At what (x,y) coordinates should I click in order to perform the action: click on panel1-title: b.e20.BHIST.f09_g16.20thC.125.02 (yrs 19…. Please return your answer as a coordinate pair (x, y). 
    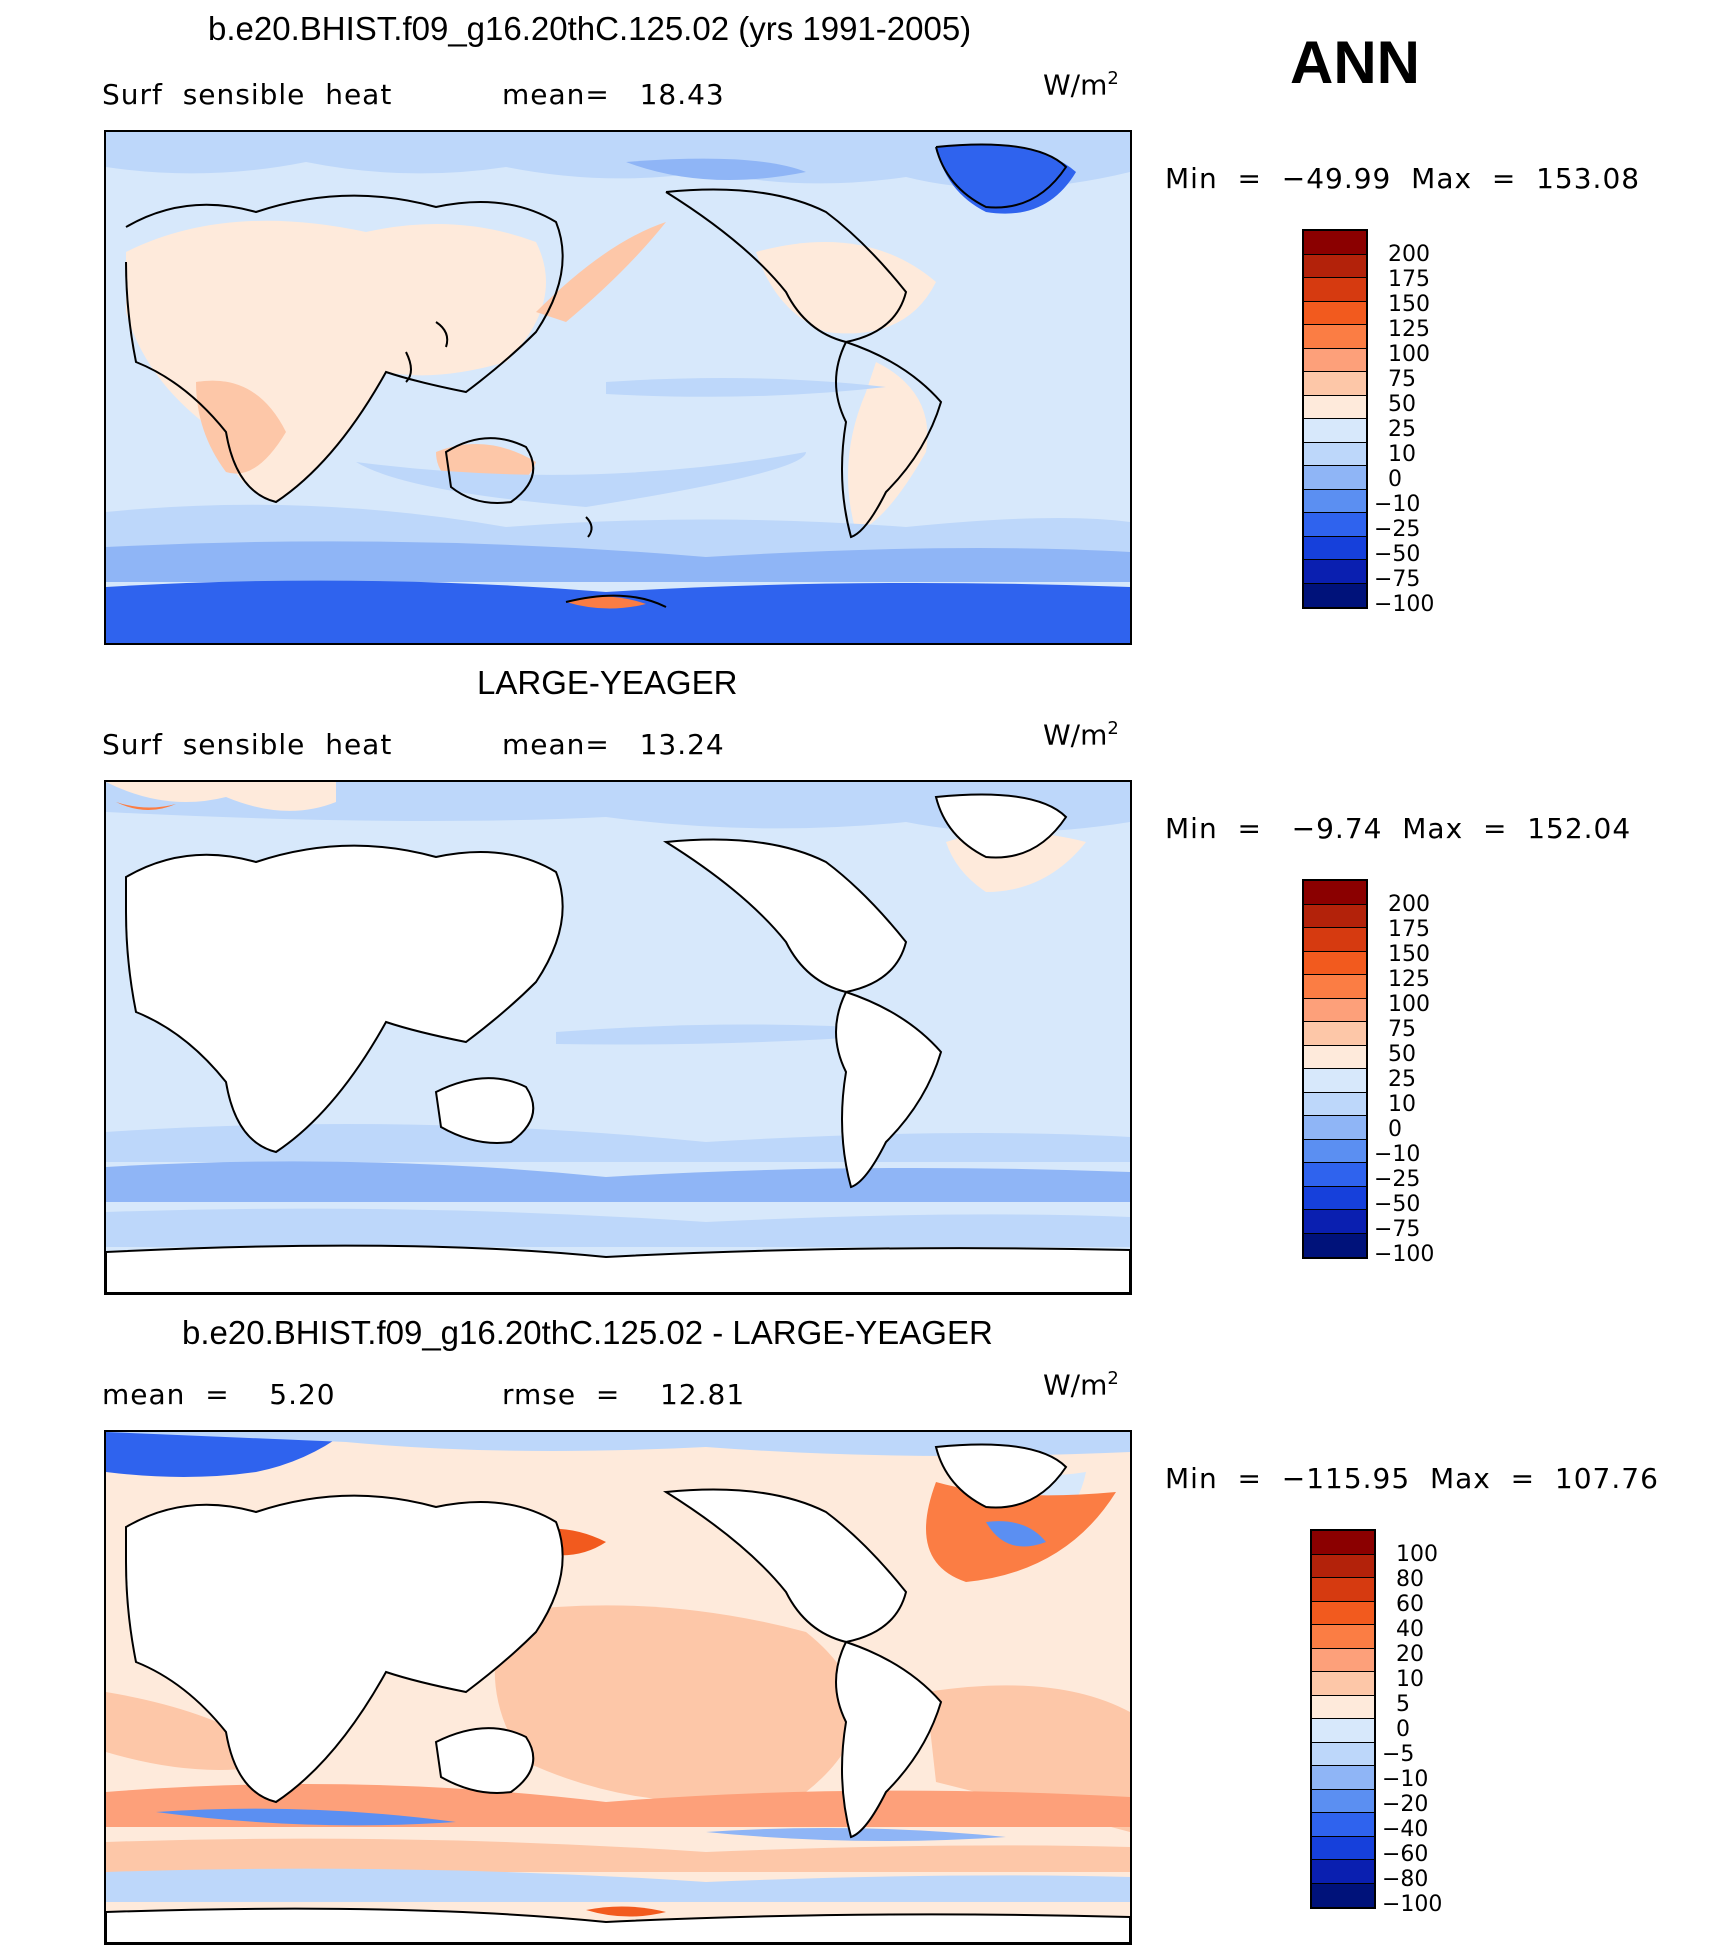
    Looking at the image, I should click on (590, 28).